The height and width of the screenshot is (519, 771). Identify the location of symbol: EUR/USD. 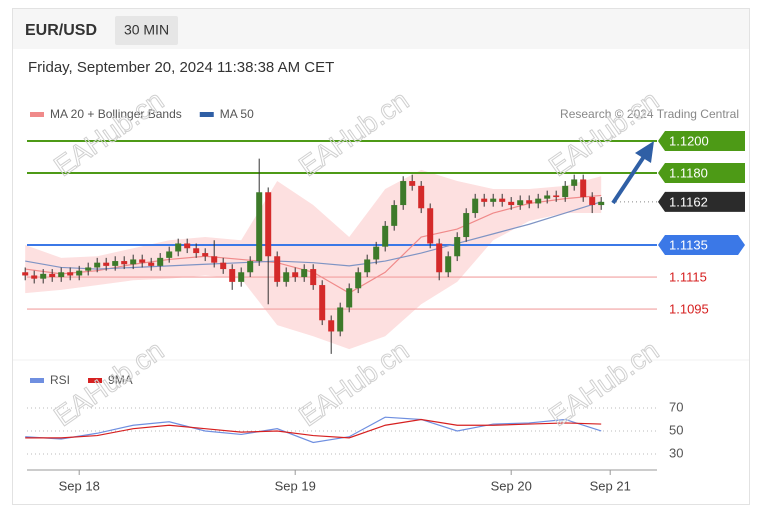
(61, 30).